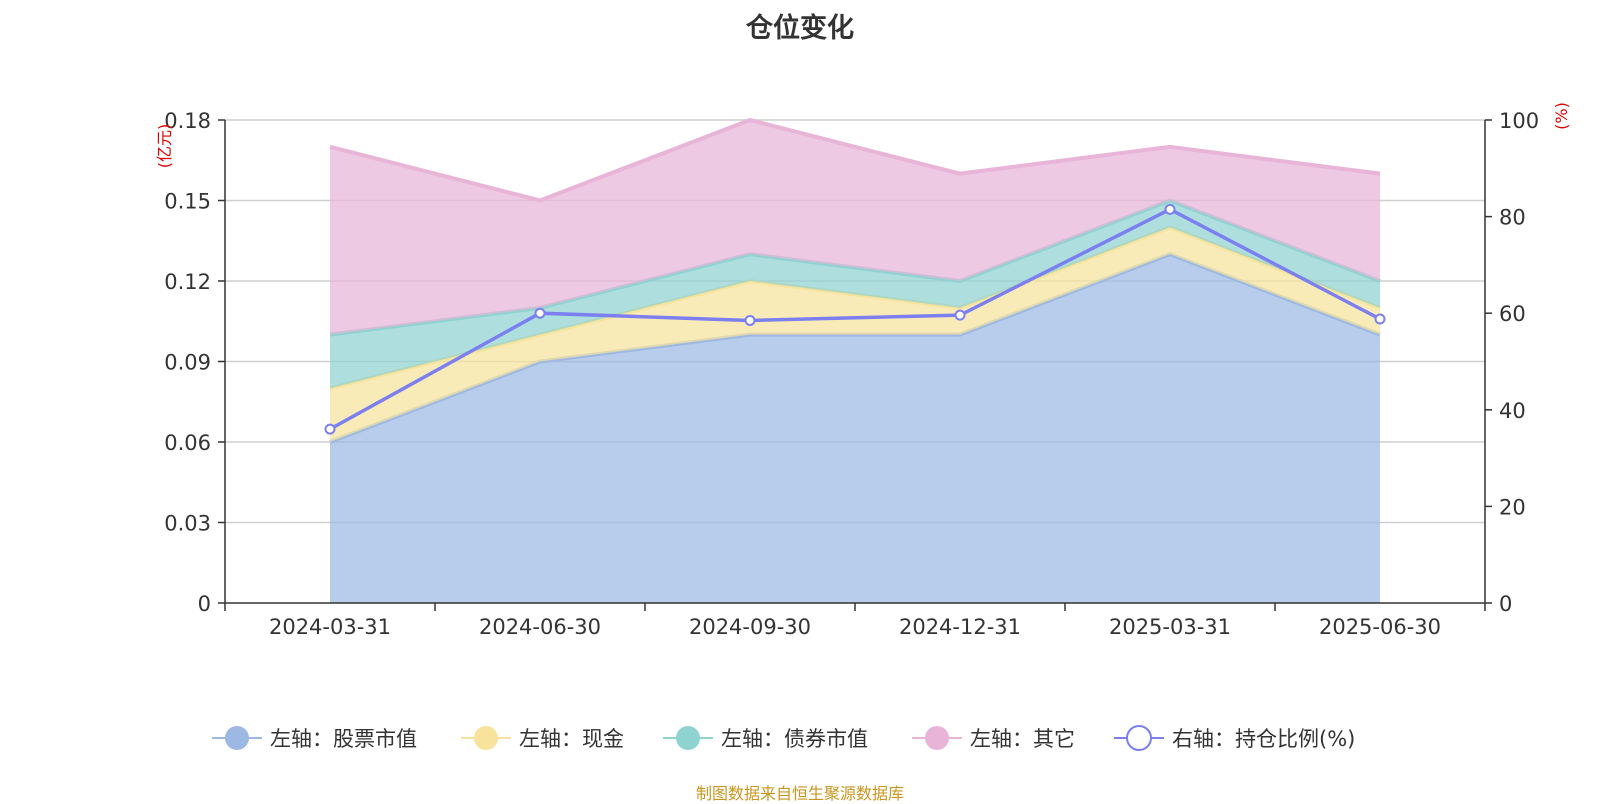 This screenshot has width=1600, height=804. I want to click on left-tick-label: 0.09, so click(187, 363).